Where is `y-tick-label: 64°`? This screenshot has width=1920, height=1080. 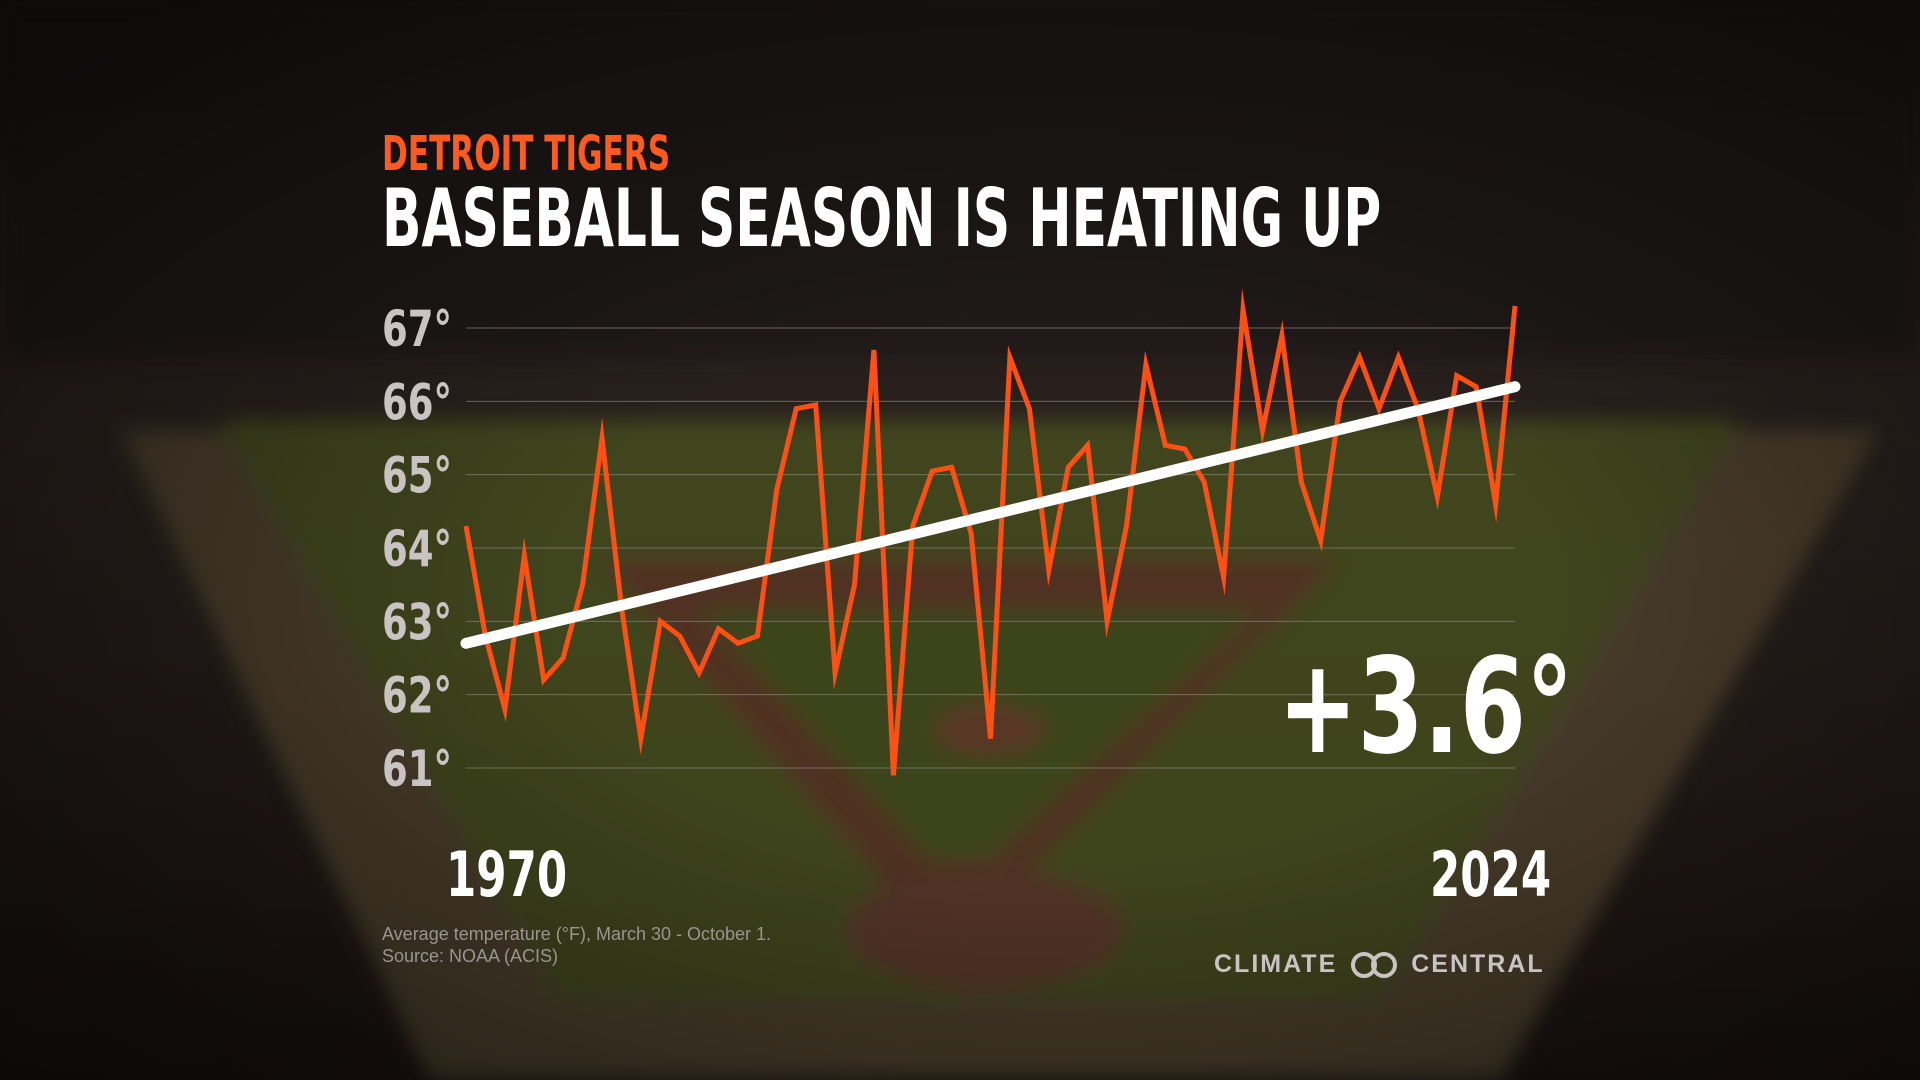
y-tick-label: 64° is located at coordinates (417, 549).